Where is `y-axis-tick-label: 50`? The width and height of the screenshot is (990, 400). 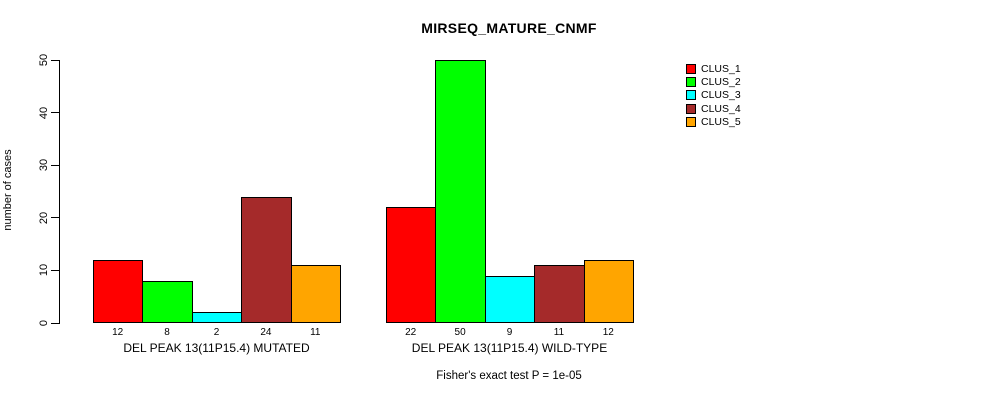 y-axis-tick-label: 50 is located at coordinates (44, 60).